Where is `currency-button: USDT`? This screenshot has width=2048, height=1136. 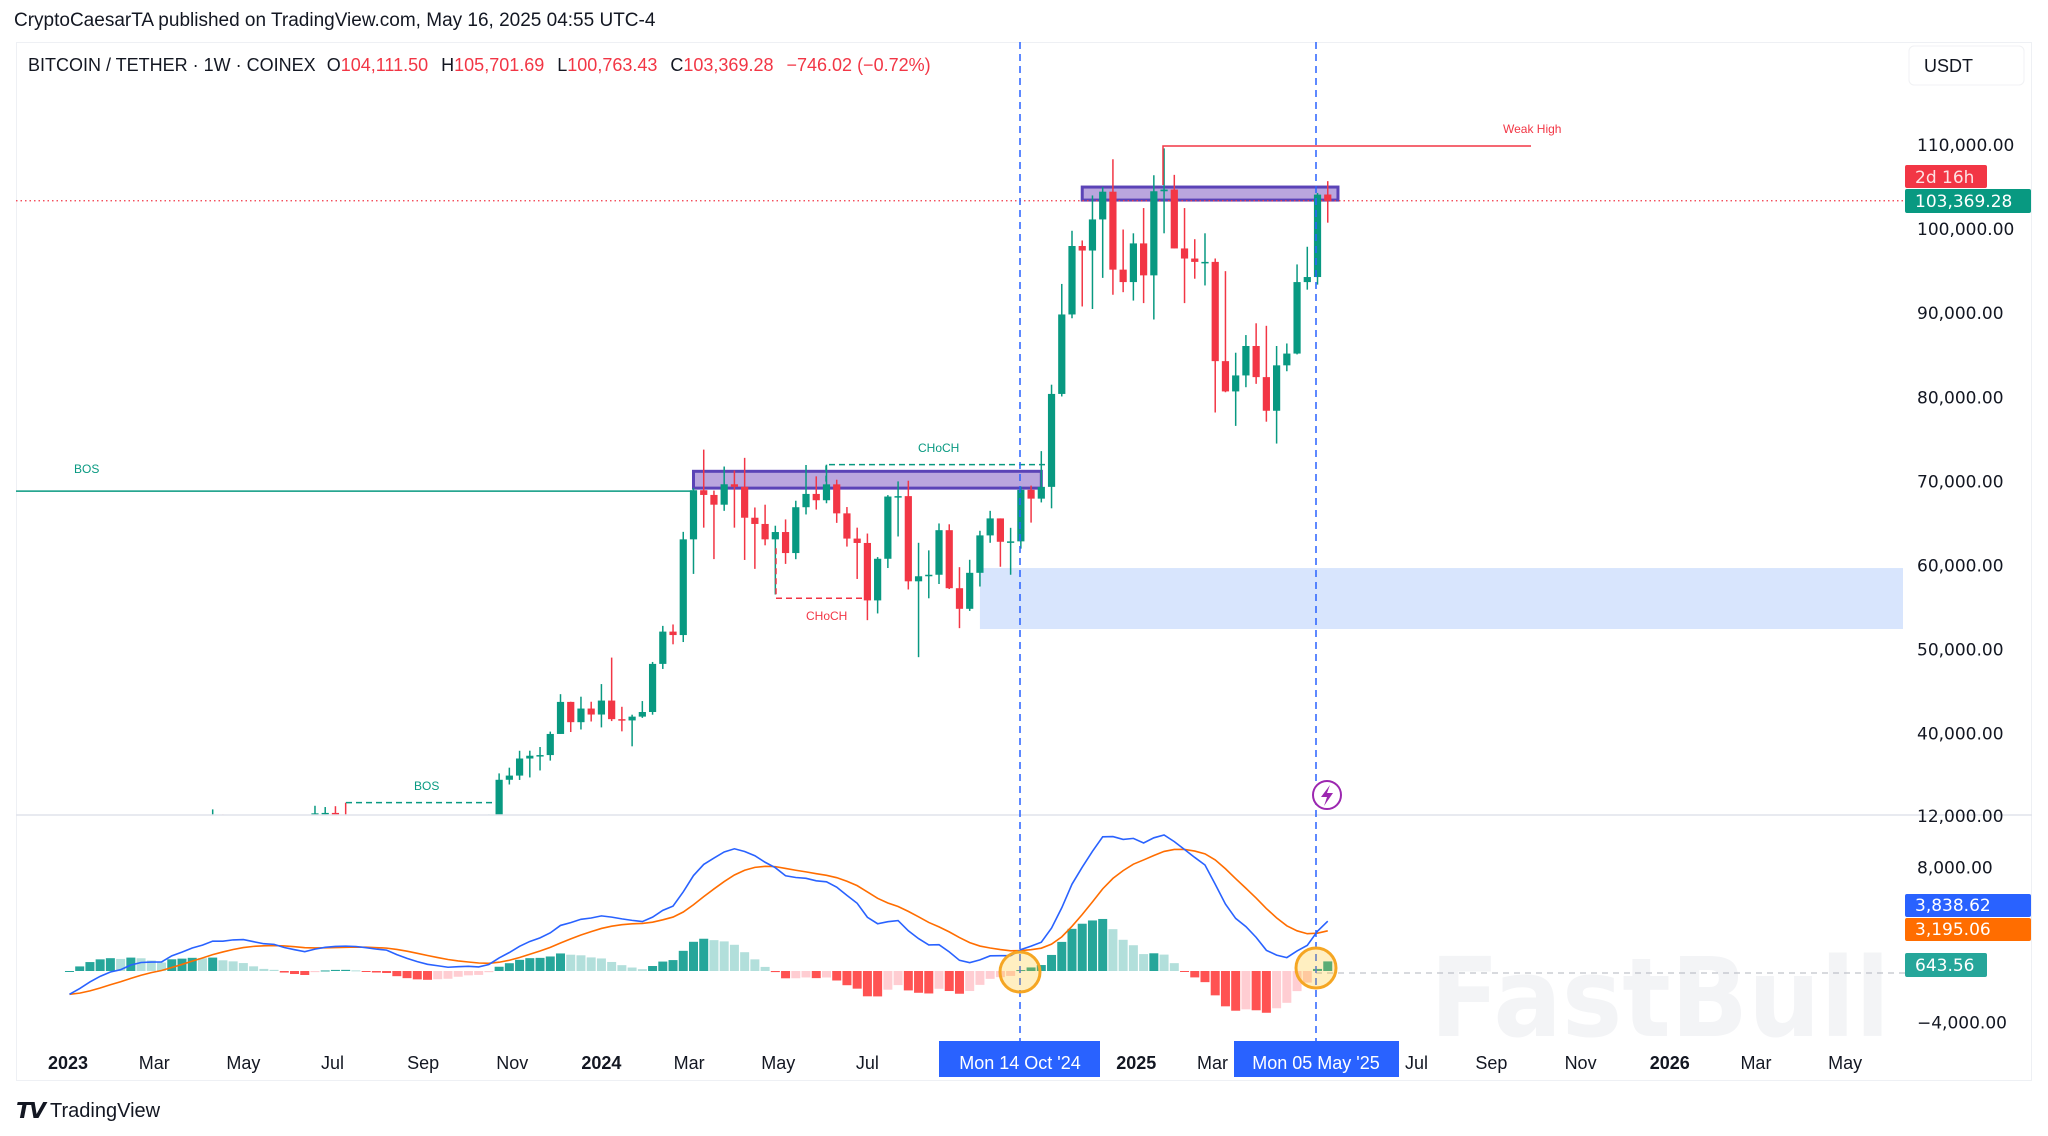 currency-button: USDT is located at coordinates (1966, 65).